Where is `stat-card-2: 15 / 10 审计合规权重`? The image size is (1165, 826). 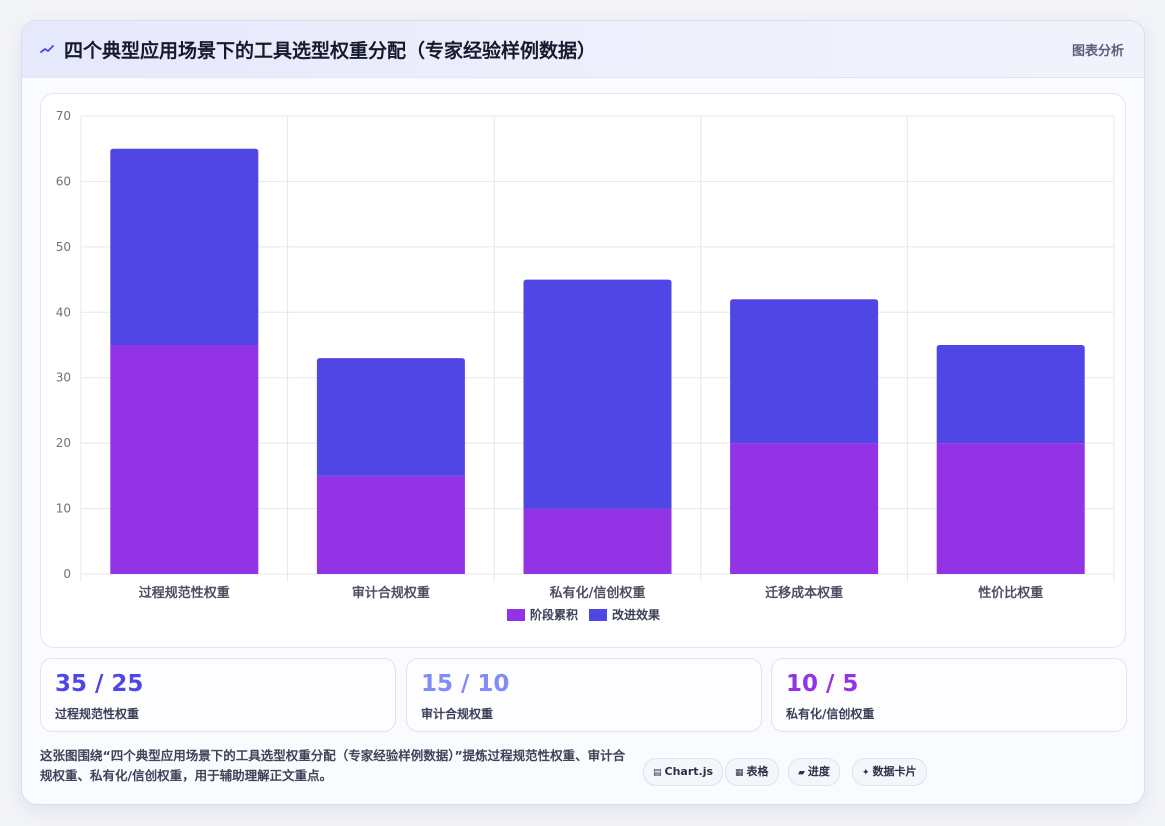 stat-card-2: 15 / 10 审计合规权重 is located at coordinates (584, 695).